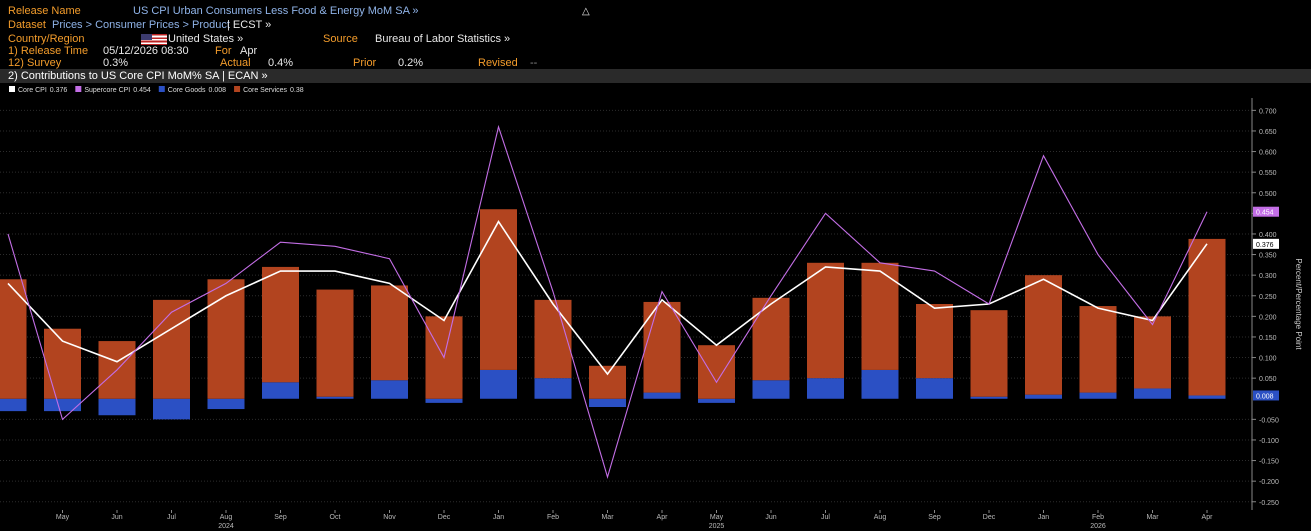 The image size is (1311, 531). What do you see at coordinates (146, 51) in the screenshot?
I see `release-time: 05/12/2026 08:30` at bounding box center [146, 51].